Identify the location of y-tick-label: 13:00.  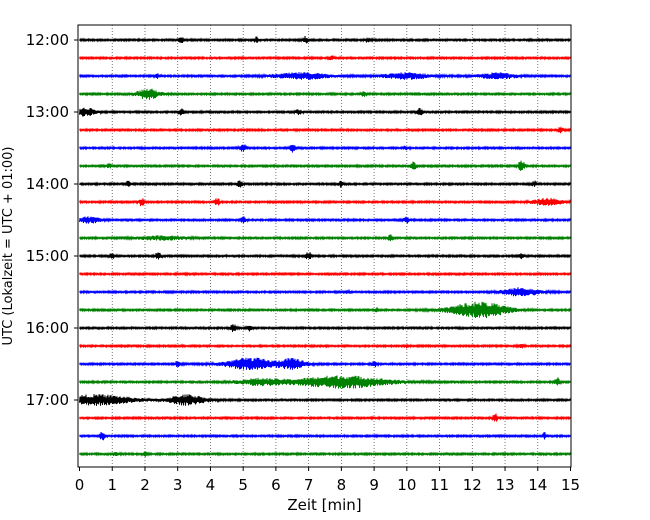
(47, 112).